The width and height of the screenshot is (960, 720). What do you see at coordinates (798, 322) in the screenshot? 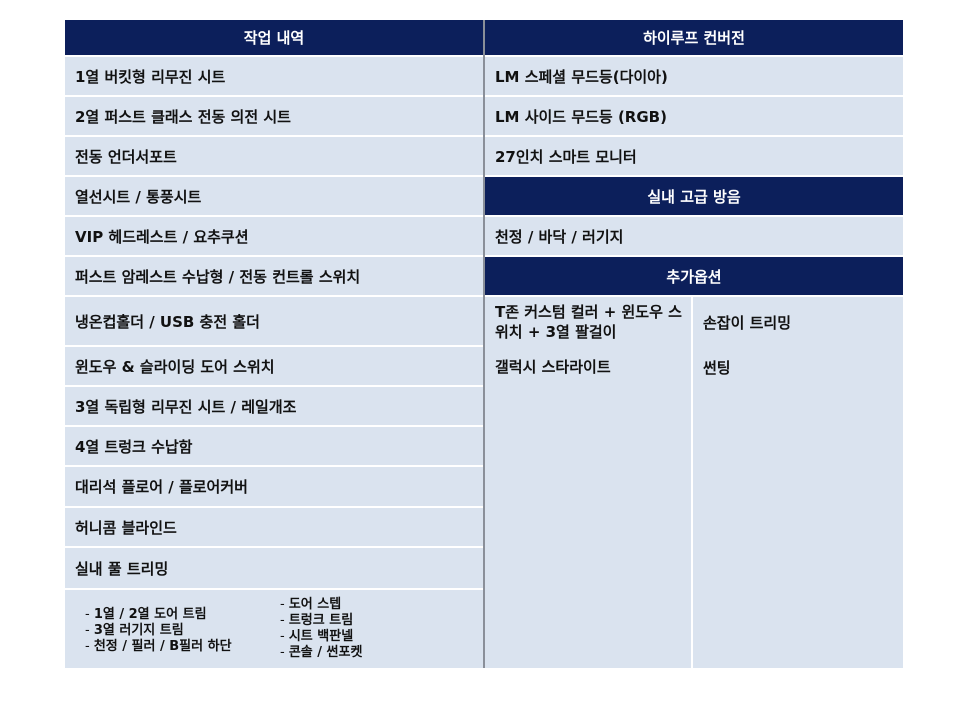
I see `option-cell: 손잡이 트리밍` at bounding box center [798, 322].